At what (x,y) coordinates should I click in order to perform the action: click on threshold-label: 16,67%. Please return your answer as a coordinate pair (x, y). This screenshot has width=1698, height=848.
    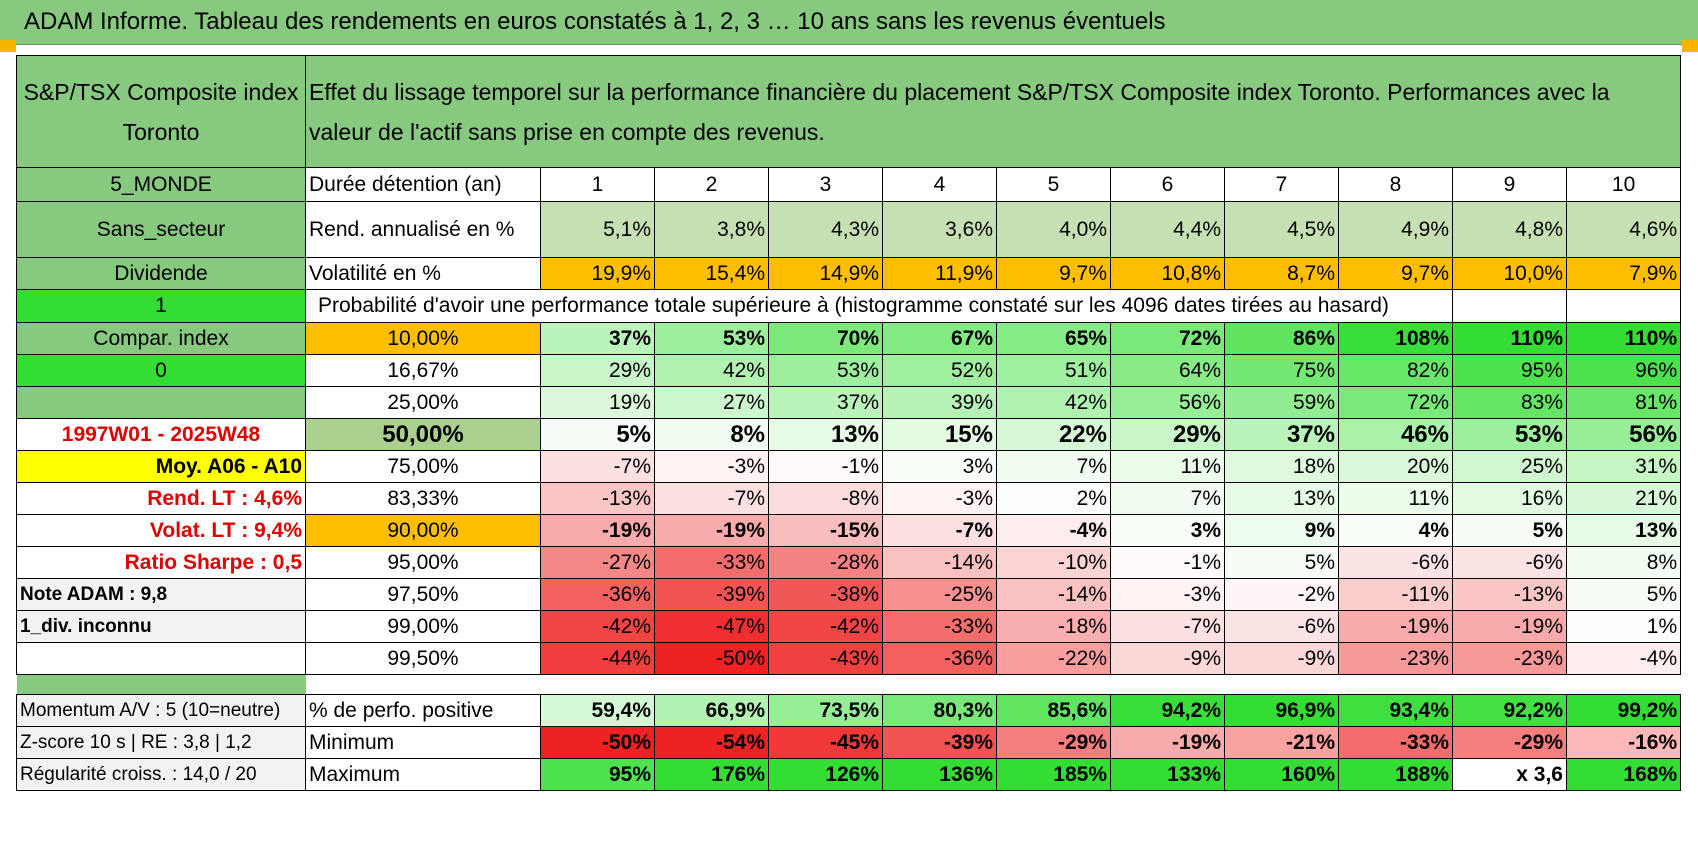
    Looking at the image, I should click on (423, 370).